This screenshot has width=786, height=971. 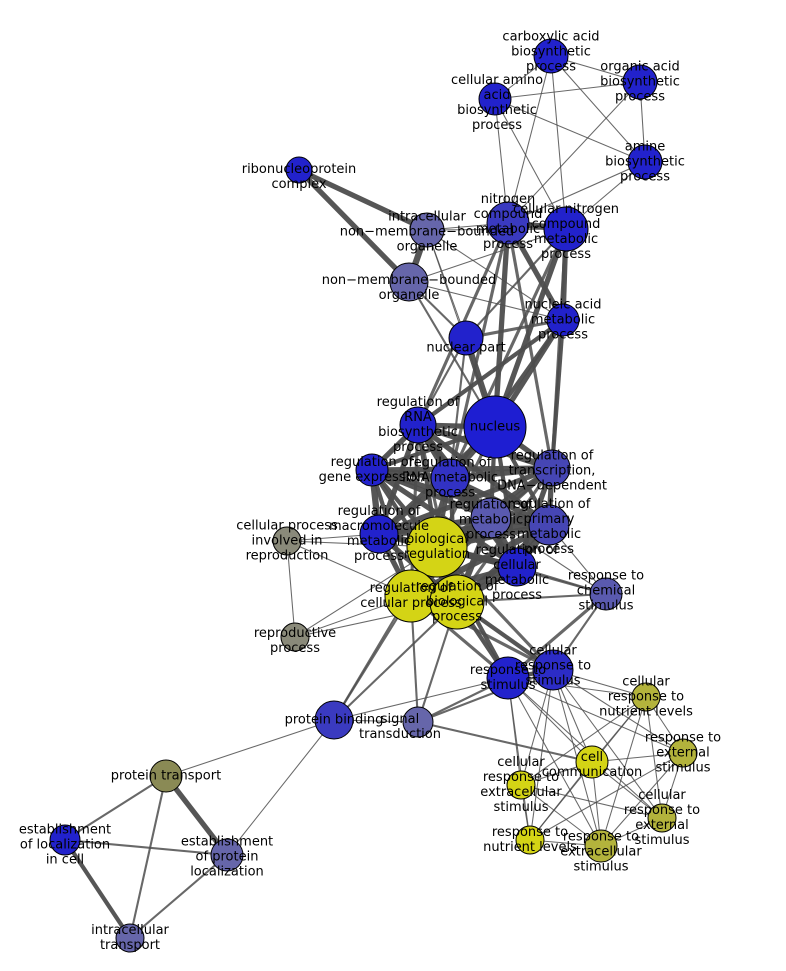 I want to click on node-carboxylic_acid_biosynthetic_process, so click(x=551, y=56).